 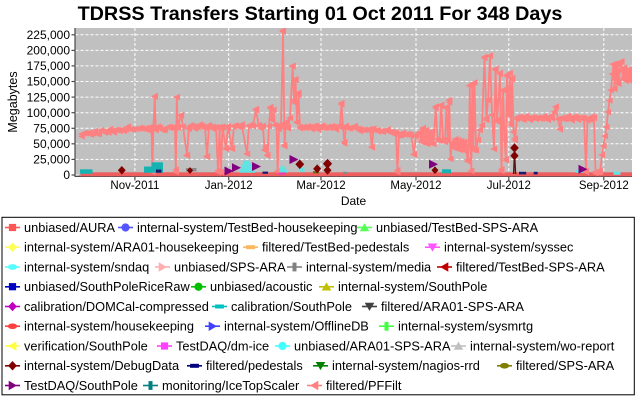 What do you see at coordinates (372, 345) in the screenshot?
I see `svg-text: unbiased/ARA01-SPS-ARA` at bounding box center [372, 345].